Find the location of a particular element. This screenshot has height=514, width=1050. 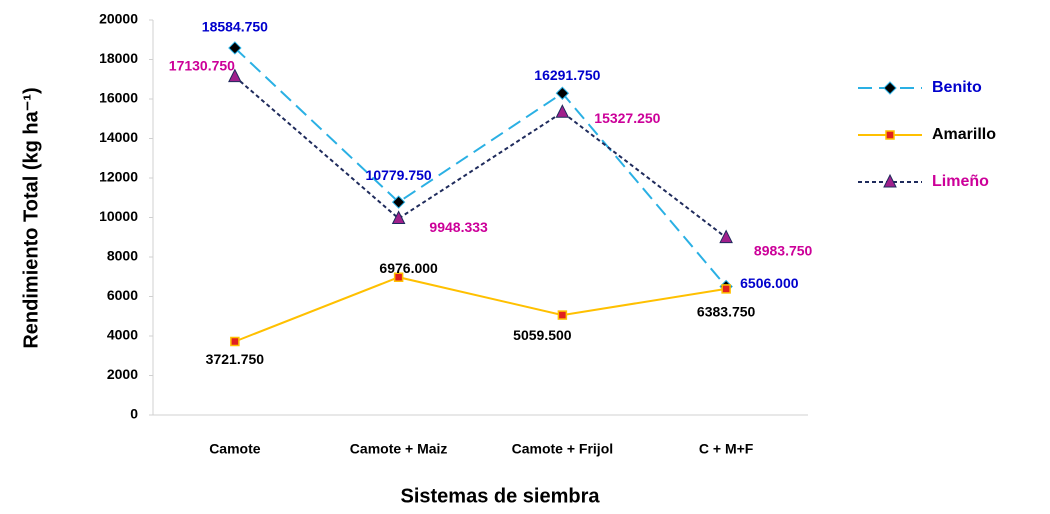

y-tick-label: 12000 is located at coordinates (118, 177).